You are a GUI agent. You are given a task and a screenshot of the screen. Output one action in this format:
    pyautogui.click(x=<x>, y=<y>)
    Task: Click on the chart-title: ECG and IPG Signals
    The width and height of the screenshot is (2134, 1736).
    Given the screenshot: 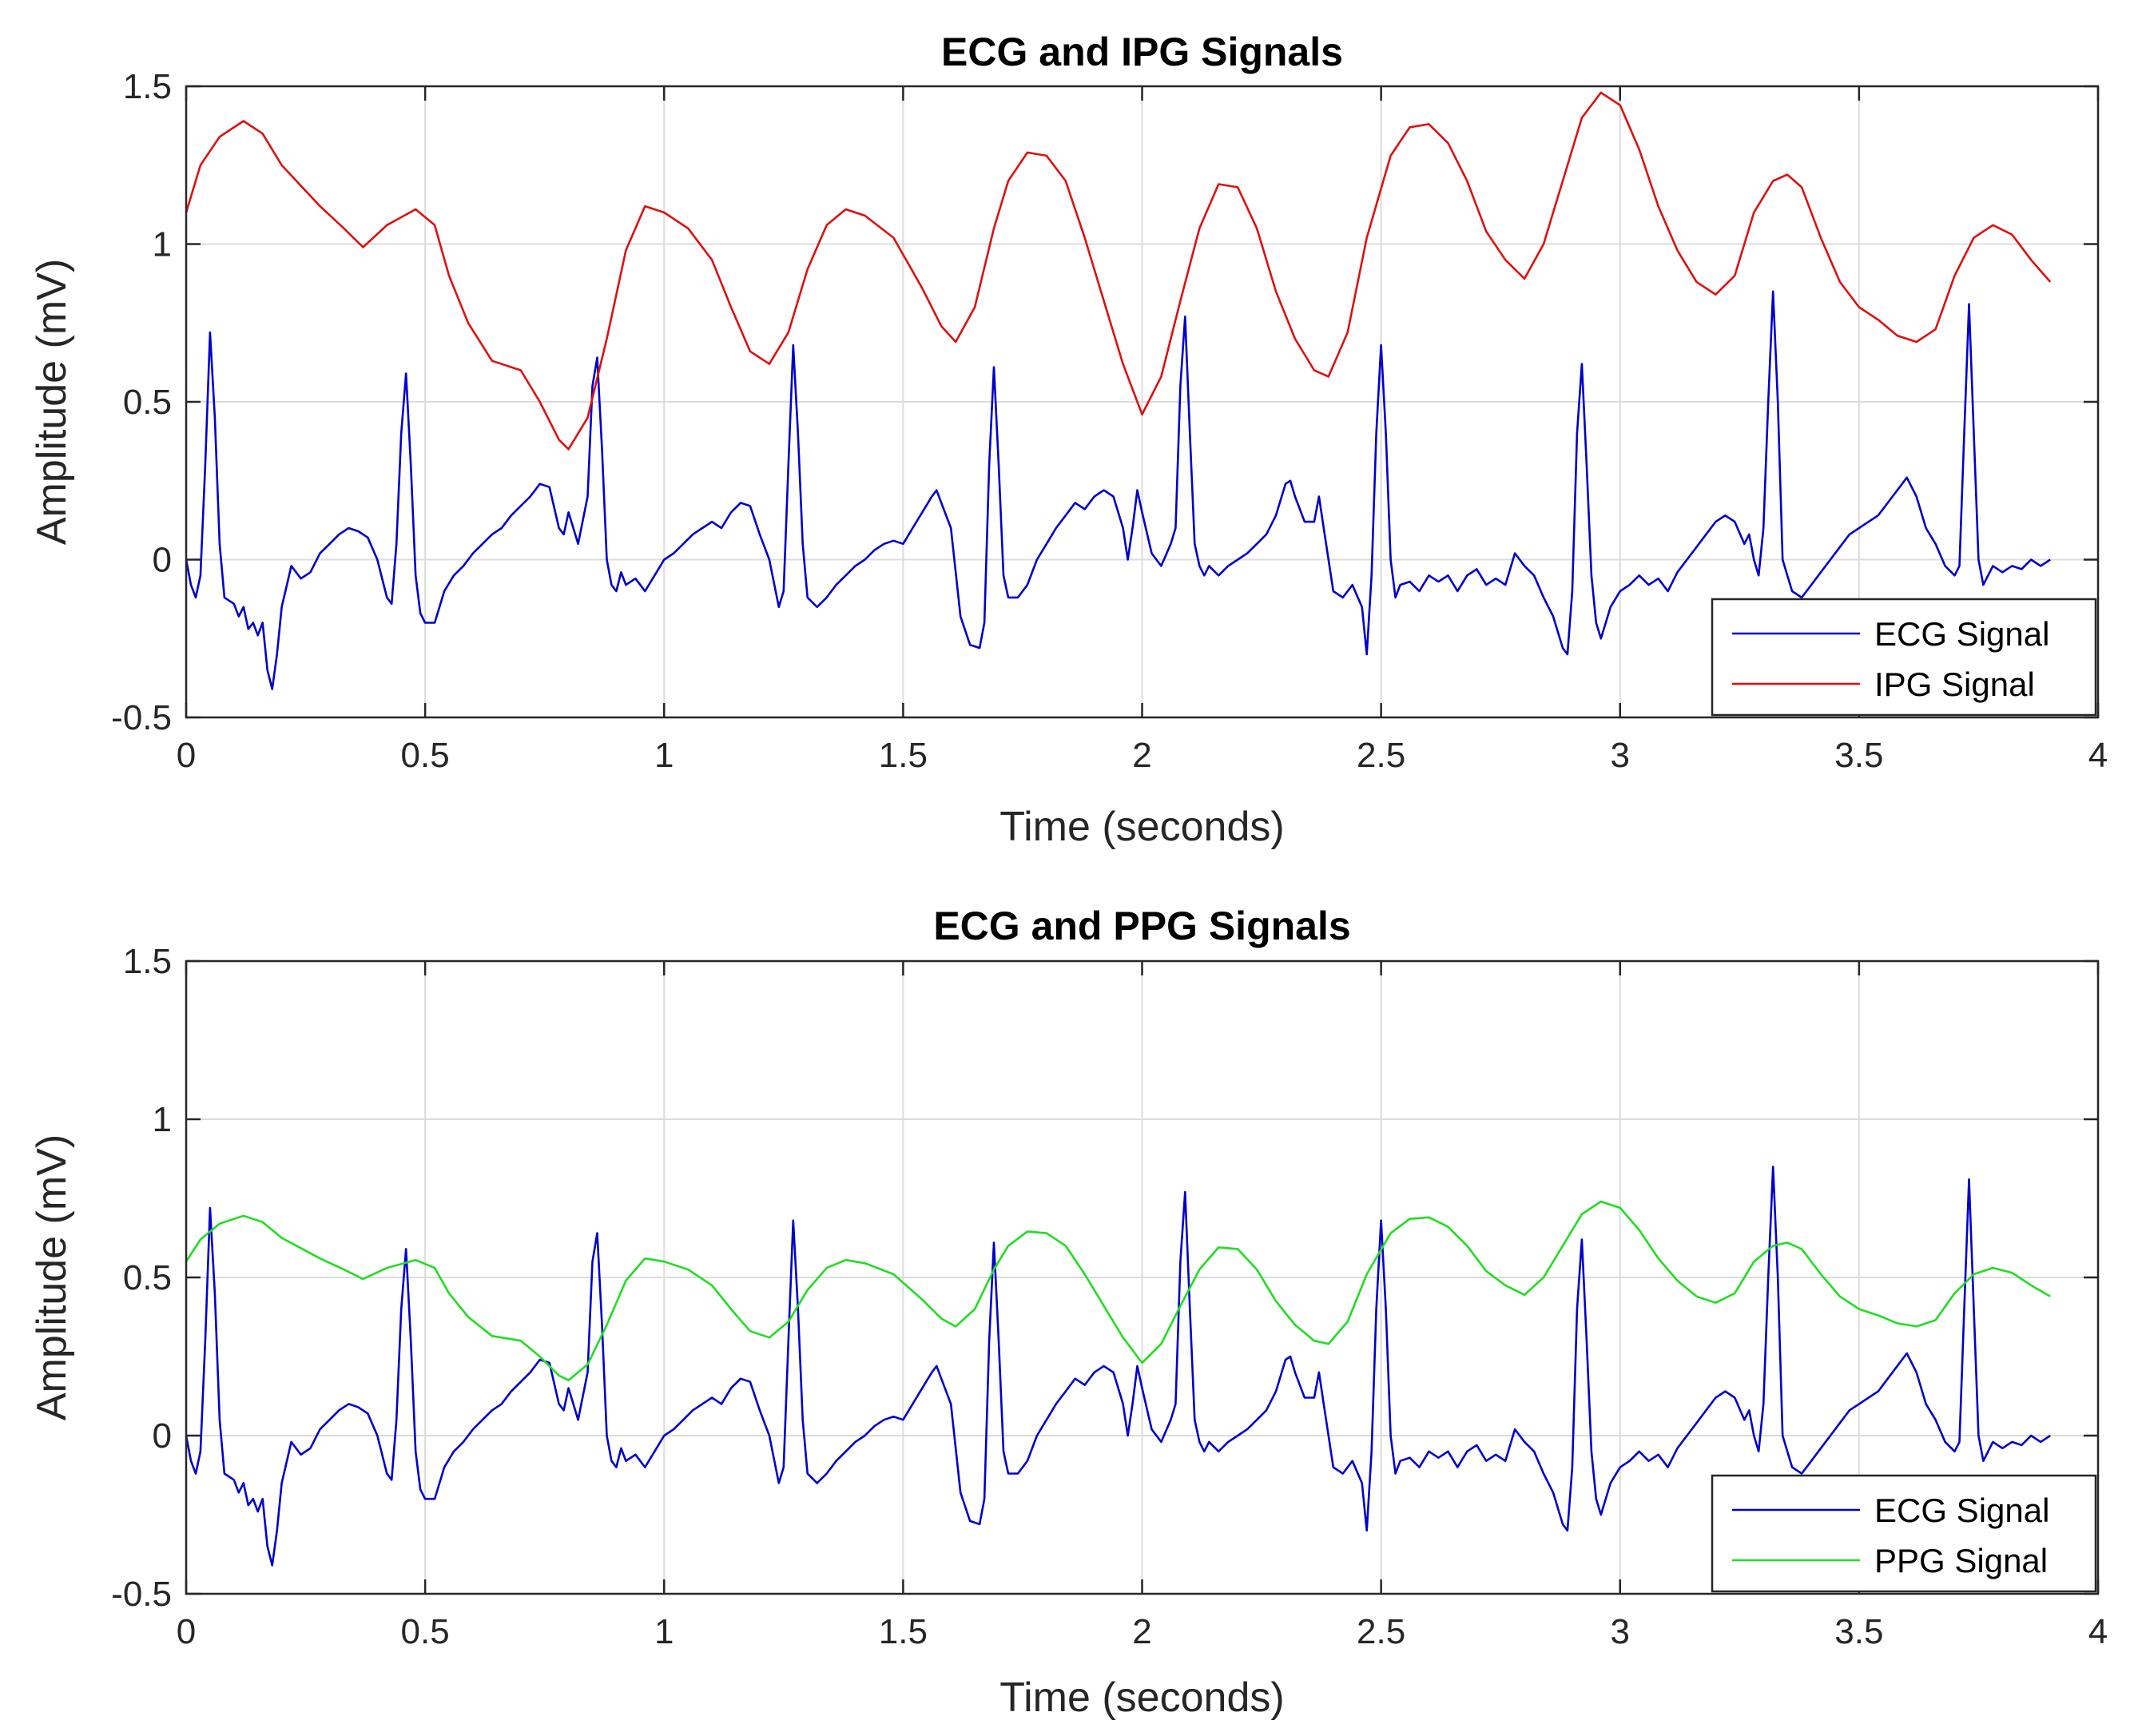 What is the action you would take?
    pyautogui.click(x=1142, y=52)
    